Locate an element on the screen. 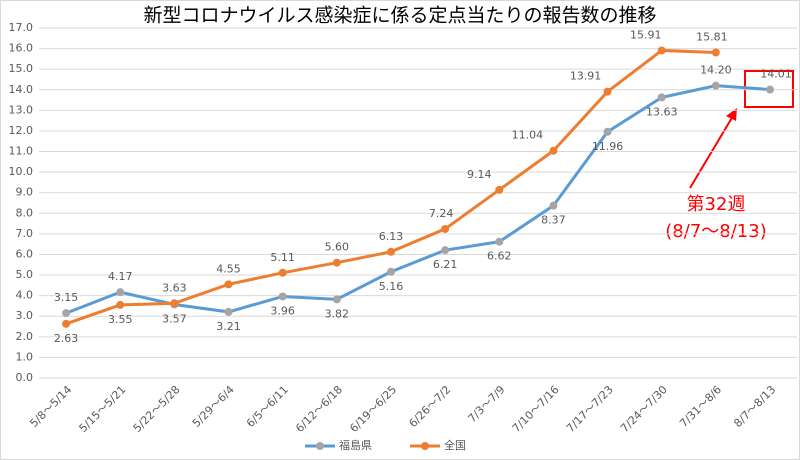  annotation: (8/7〜8/13) is located at coordinates (715, 231).